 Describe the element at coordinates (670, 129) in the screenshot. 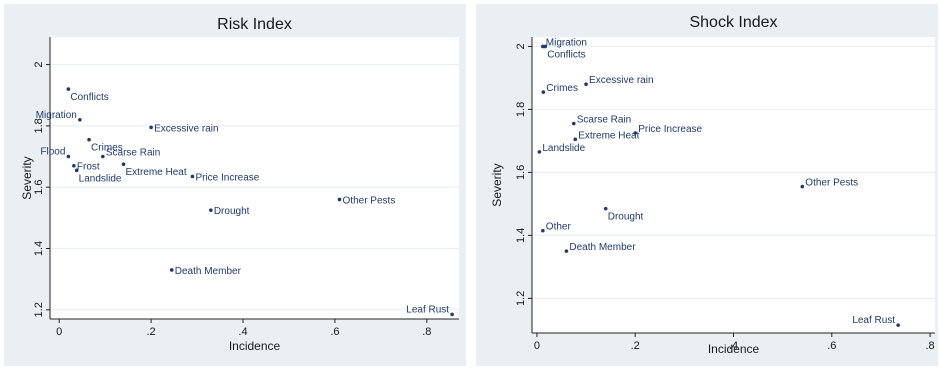

I see `shock-point-label-price-increase: Price Increase` at that location.